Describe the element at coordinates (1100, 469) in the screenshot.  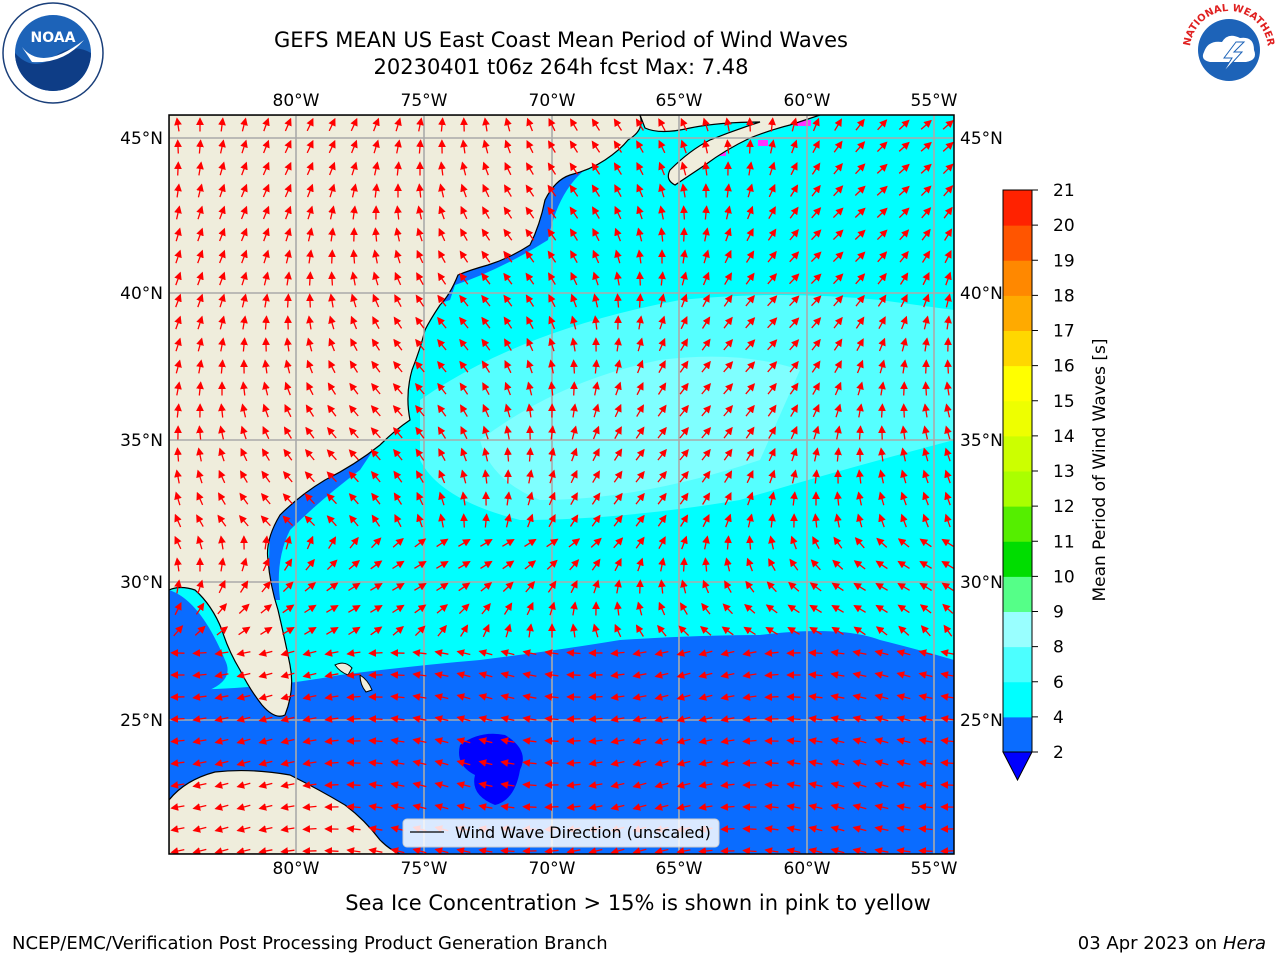
I see `colorbar-label: Mean Period of Wind Waves [s]` at that location.